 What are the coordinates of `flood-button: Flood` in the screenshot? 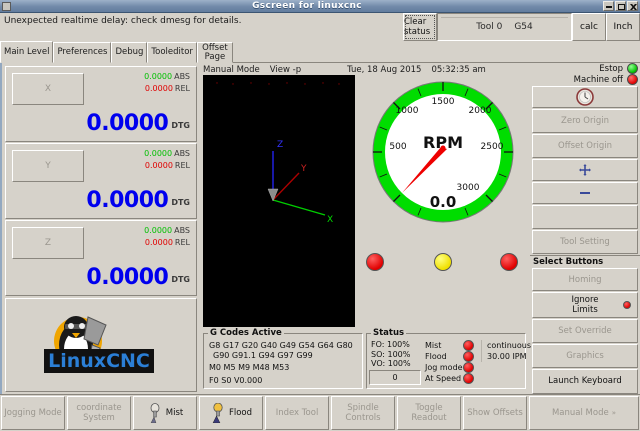 It's located at (231, 413).